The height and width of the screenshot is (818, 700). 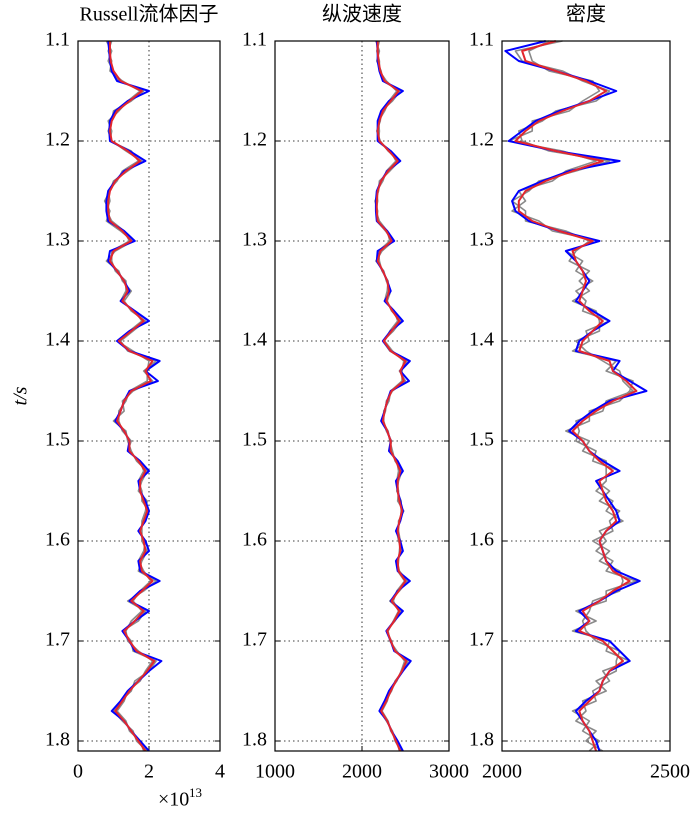 What do you see at coordinates (220, 772) in the screenshot?
I see `x-tick-label: 4` at bounding box center [220, 772].